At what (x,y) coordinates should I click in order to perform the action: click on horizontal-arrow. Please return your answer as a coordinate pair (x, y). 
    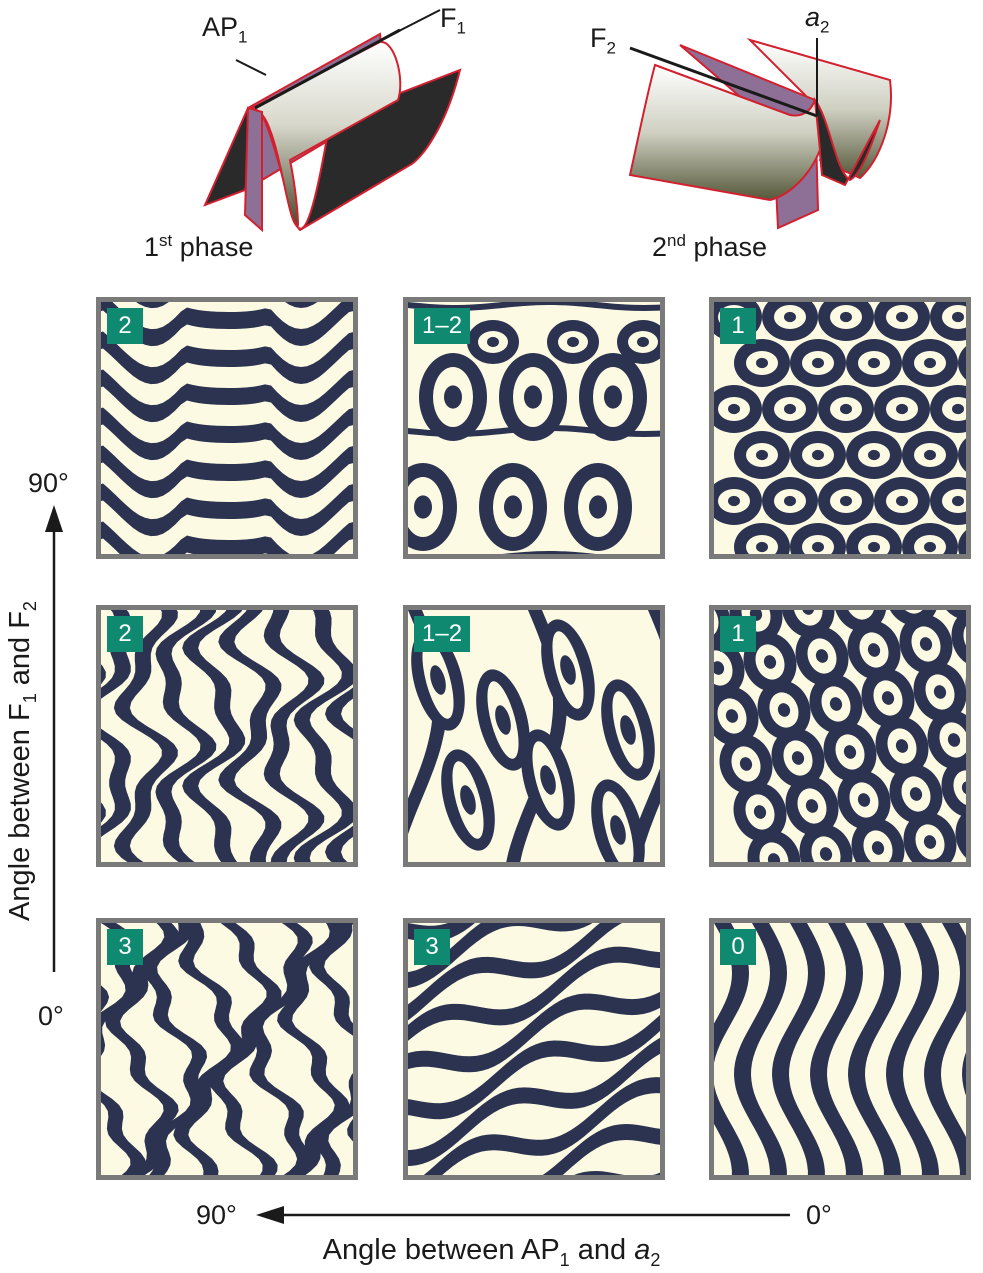
    Looking at the image, I should click on (523, 1215).